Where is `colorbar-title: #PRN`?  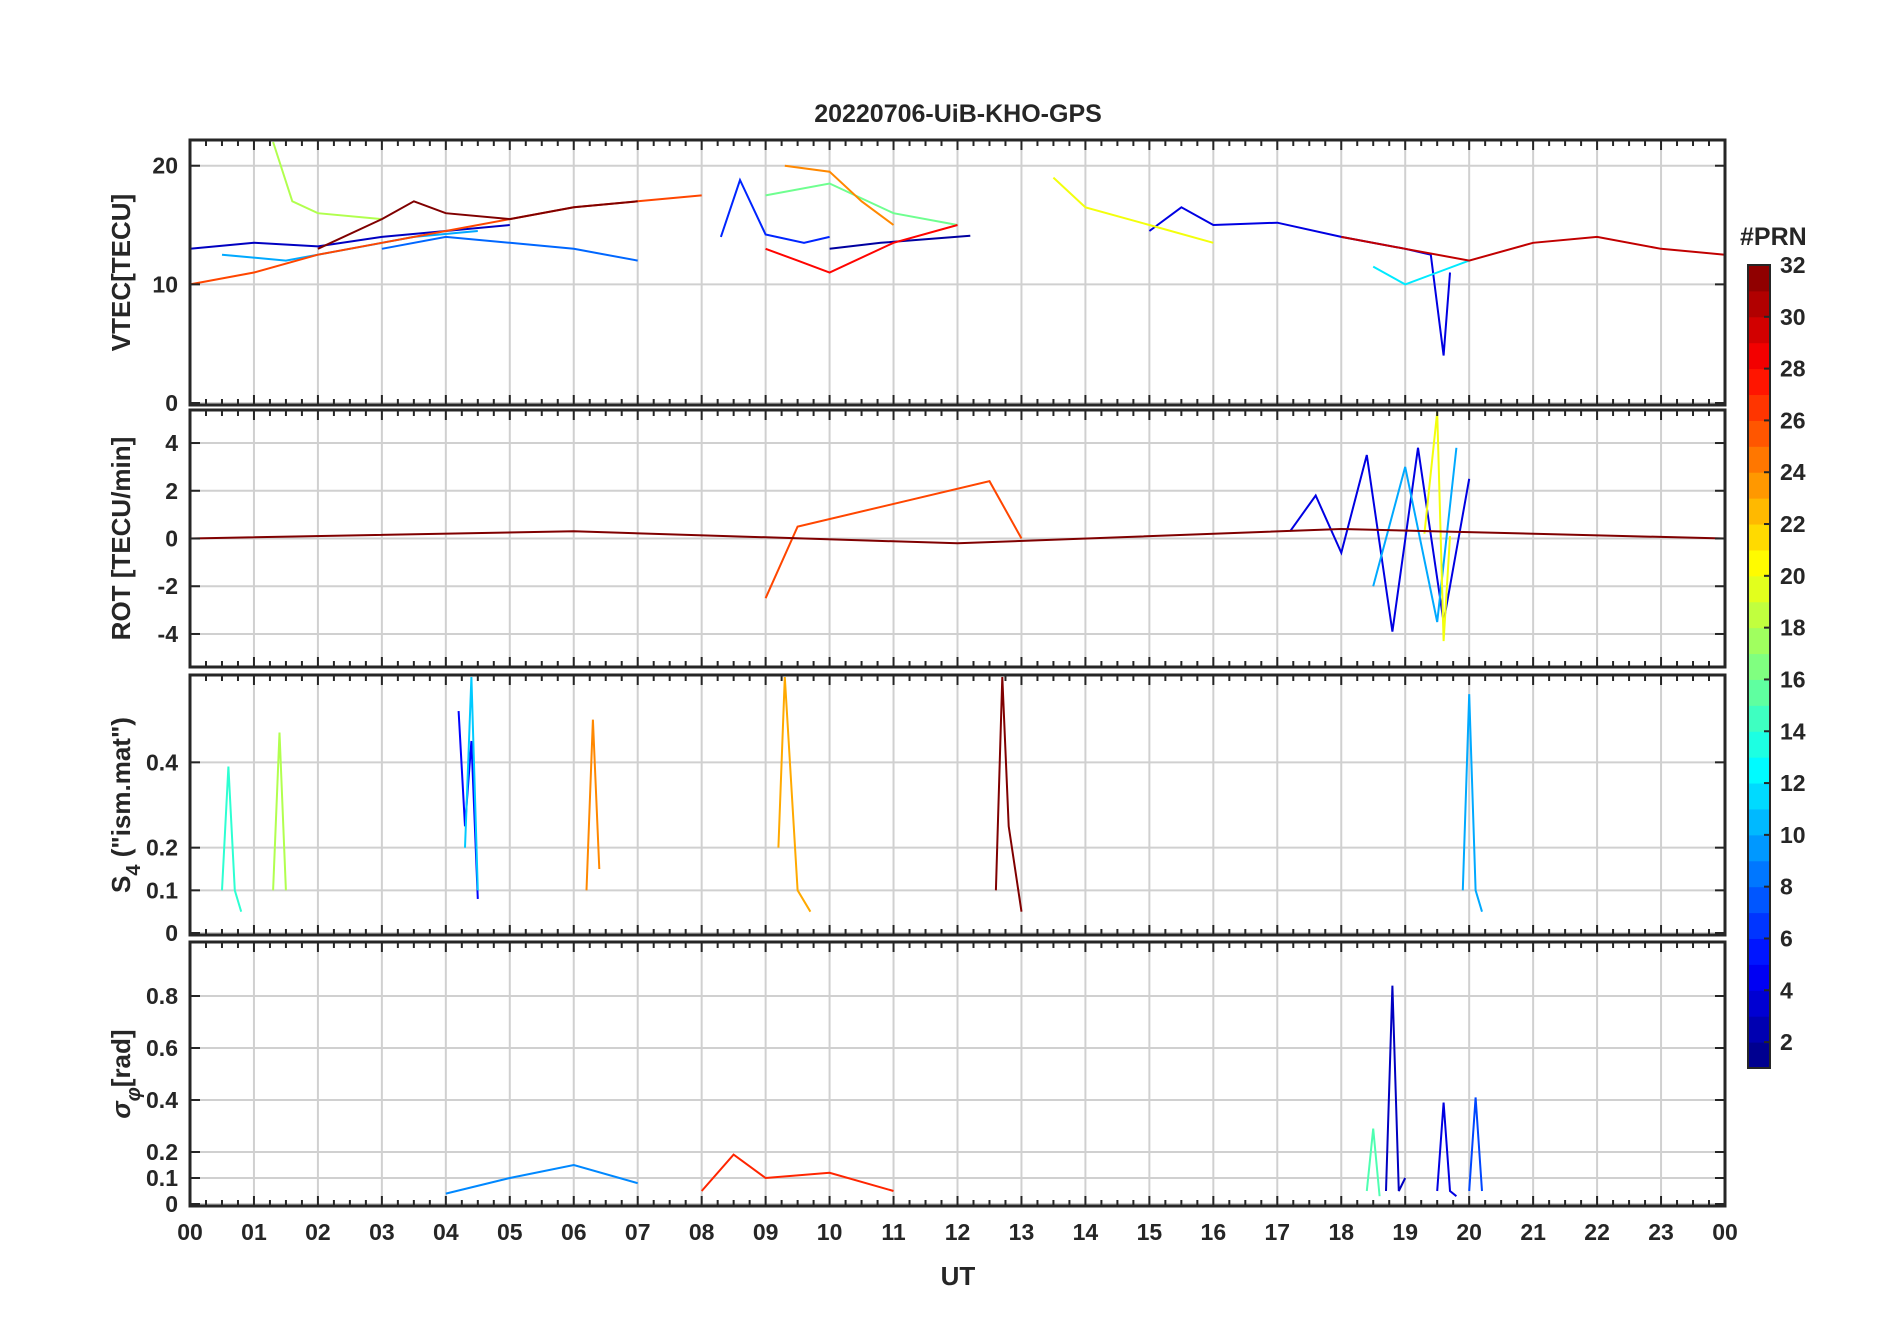 colorbar-title: #PRN is located at coordinates (1773, 237).